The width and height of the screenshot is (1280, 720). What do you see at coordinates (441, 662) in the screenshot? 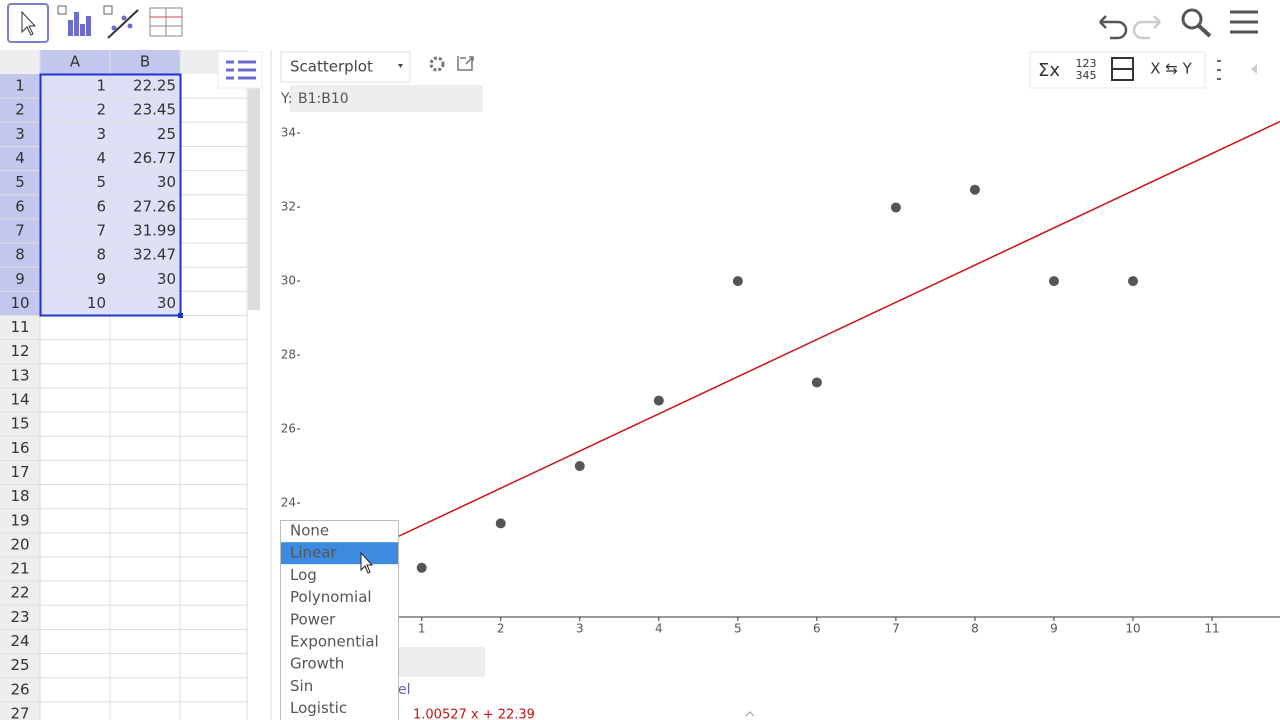
I see `model-field` at bounding box center [441, 662].